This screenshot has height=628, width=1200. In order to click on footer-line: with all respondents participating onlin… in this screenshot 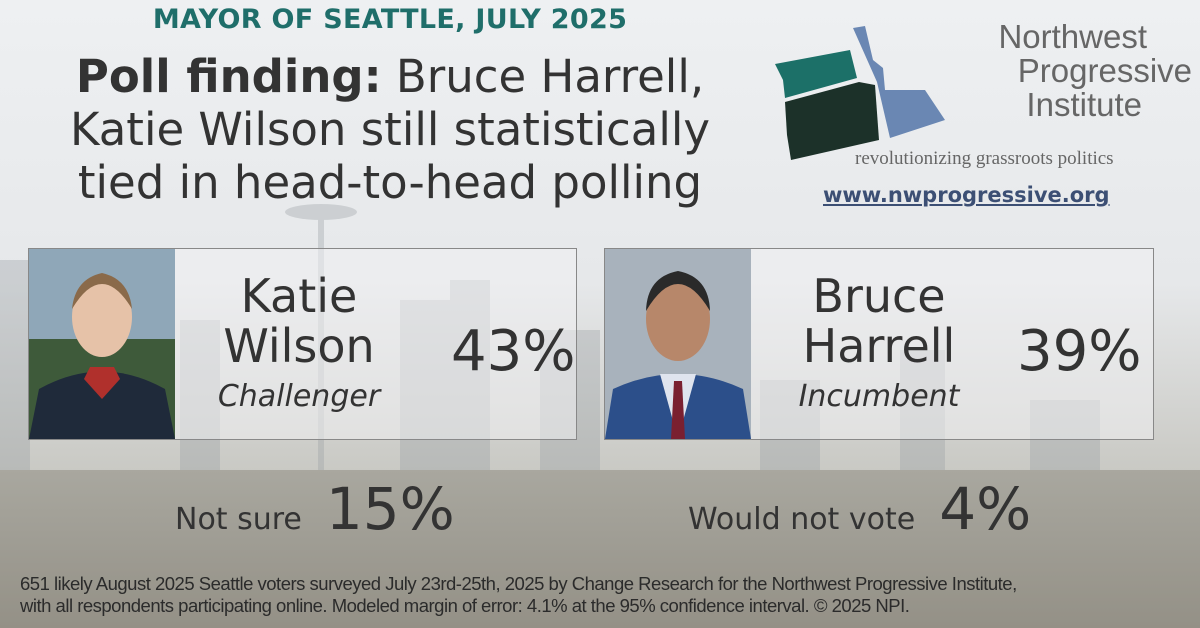, I will do `click(465, 605)`.